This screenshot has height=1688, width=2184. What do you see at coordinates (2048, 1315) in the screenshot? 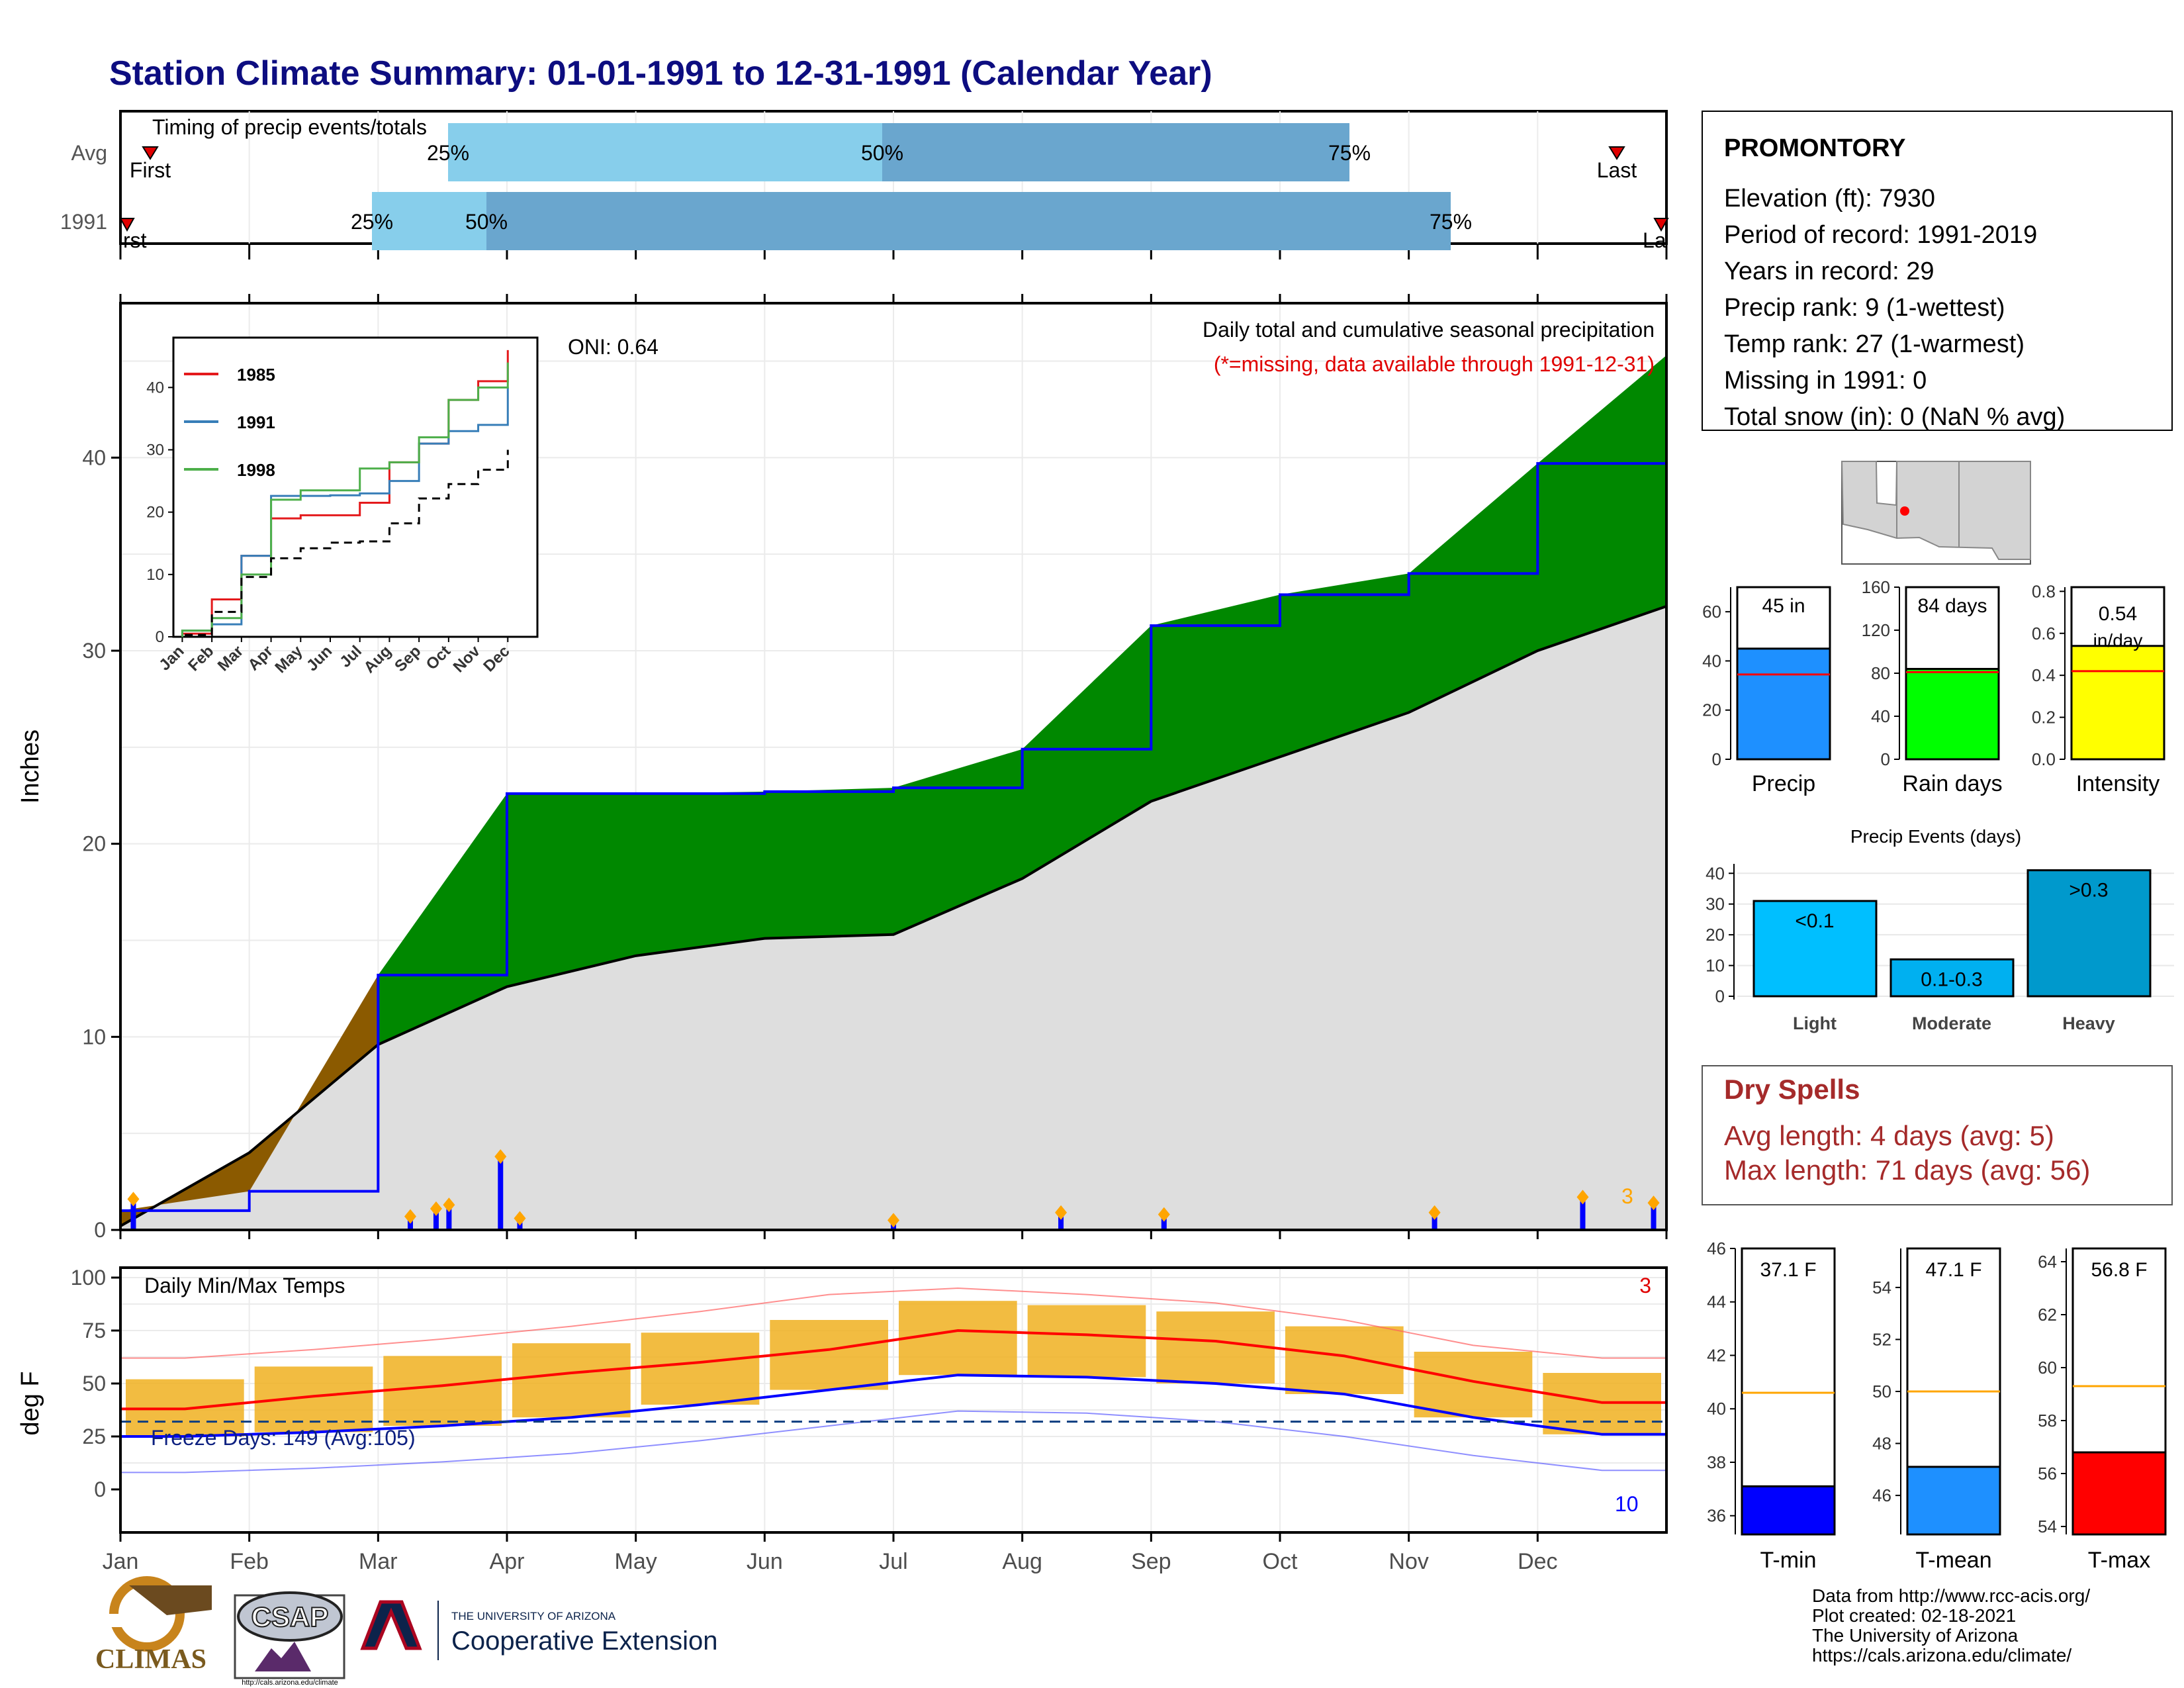
I see `temp-summary-tick-label: 62` at bounding box center [2048, 1315].